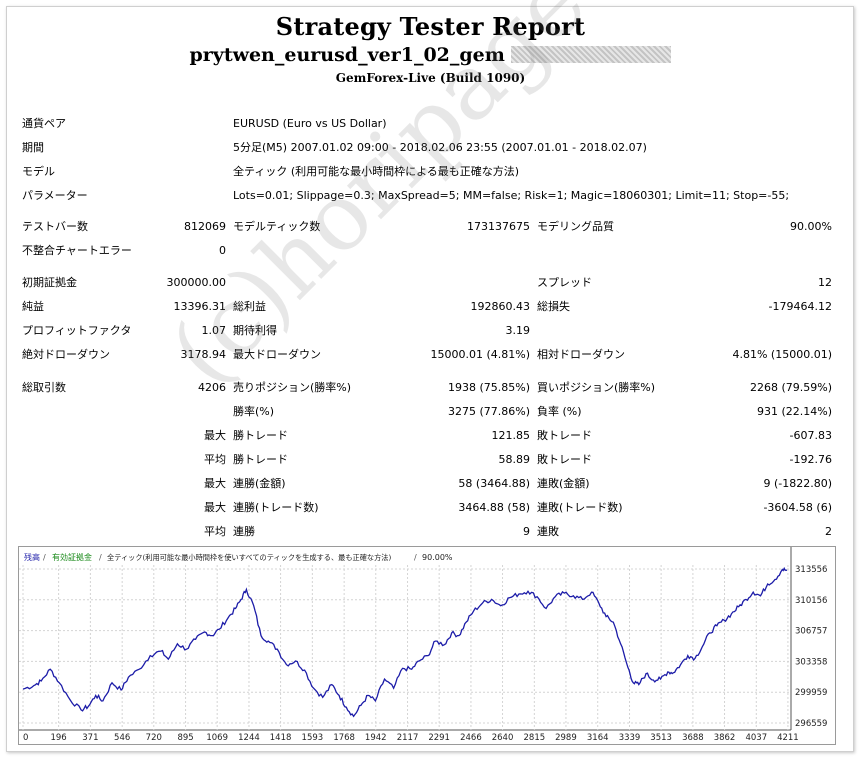 The image size is (861, 758). Describe the element at coordinates (437, 557) in the screenshot. I see `legend-quality: 90.00%` at that location.